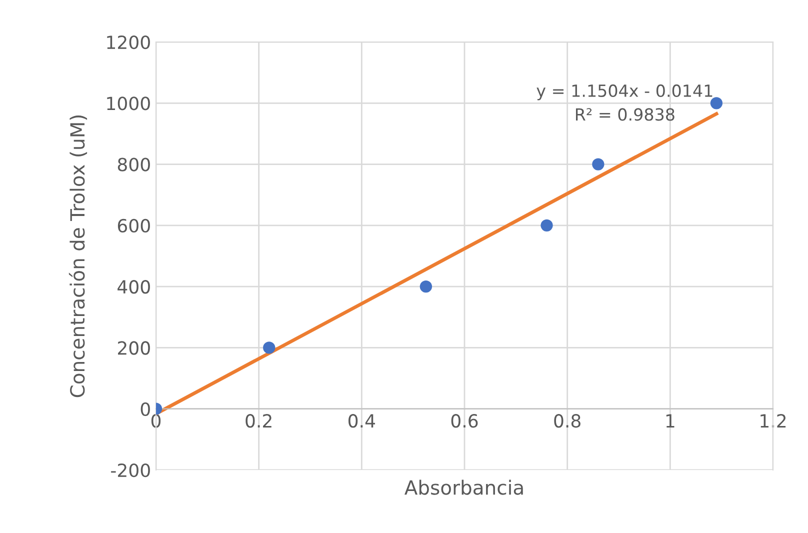 The image size is (808, 533). Describe the element at coordinates (567, 421) in the screenshot. I see `x-tick-label: 0.8` at that location.